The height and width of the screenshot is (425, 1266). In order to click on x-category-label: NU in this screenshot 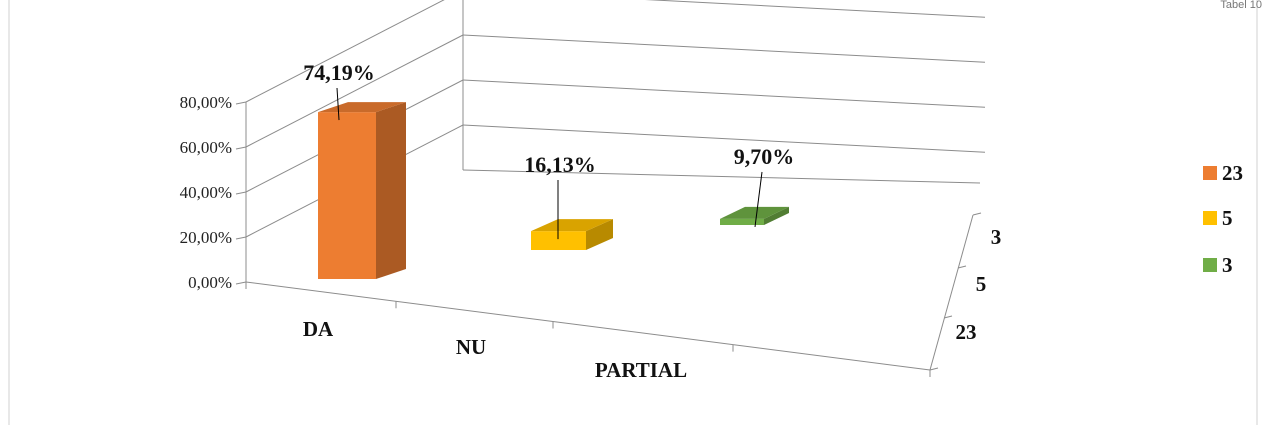, I will do `click(471, 347)`.